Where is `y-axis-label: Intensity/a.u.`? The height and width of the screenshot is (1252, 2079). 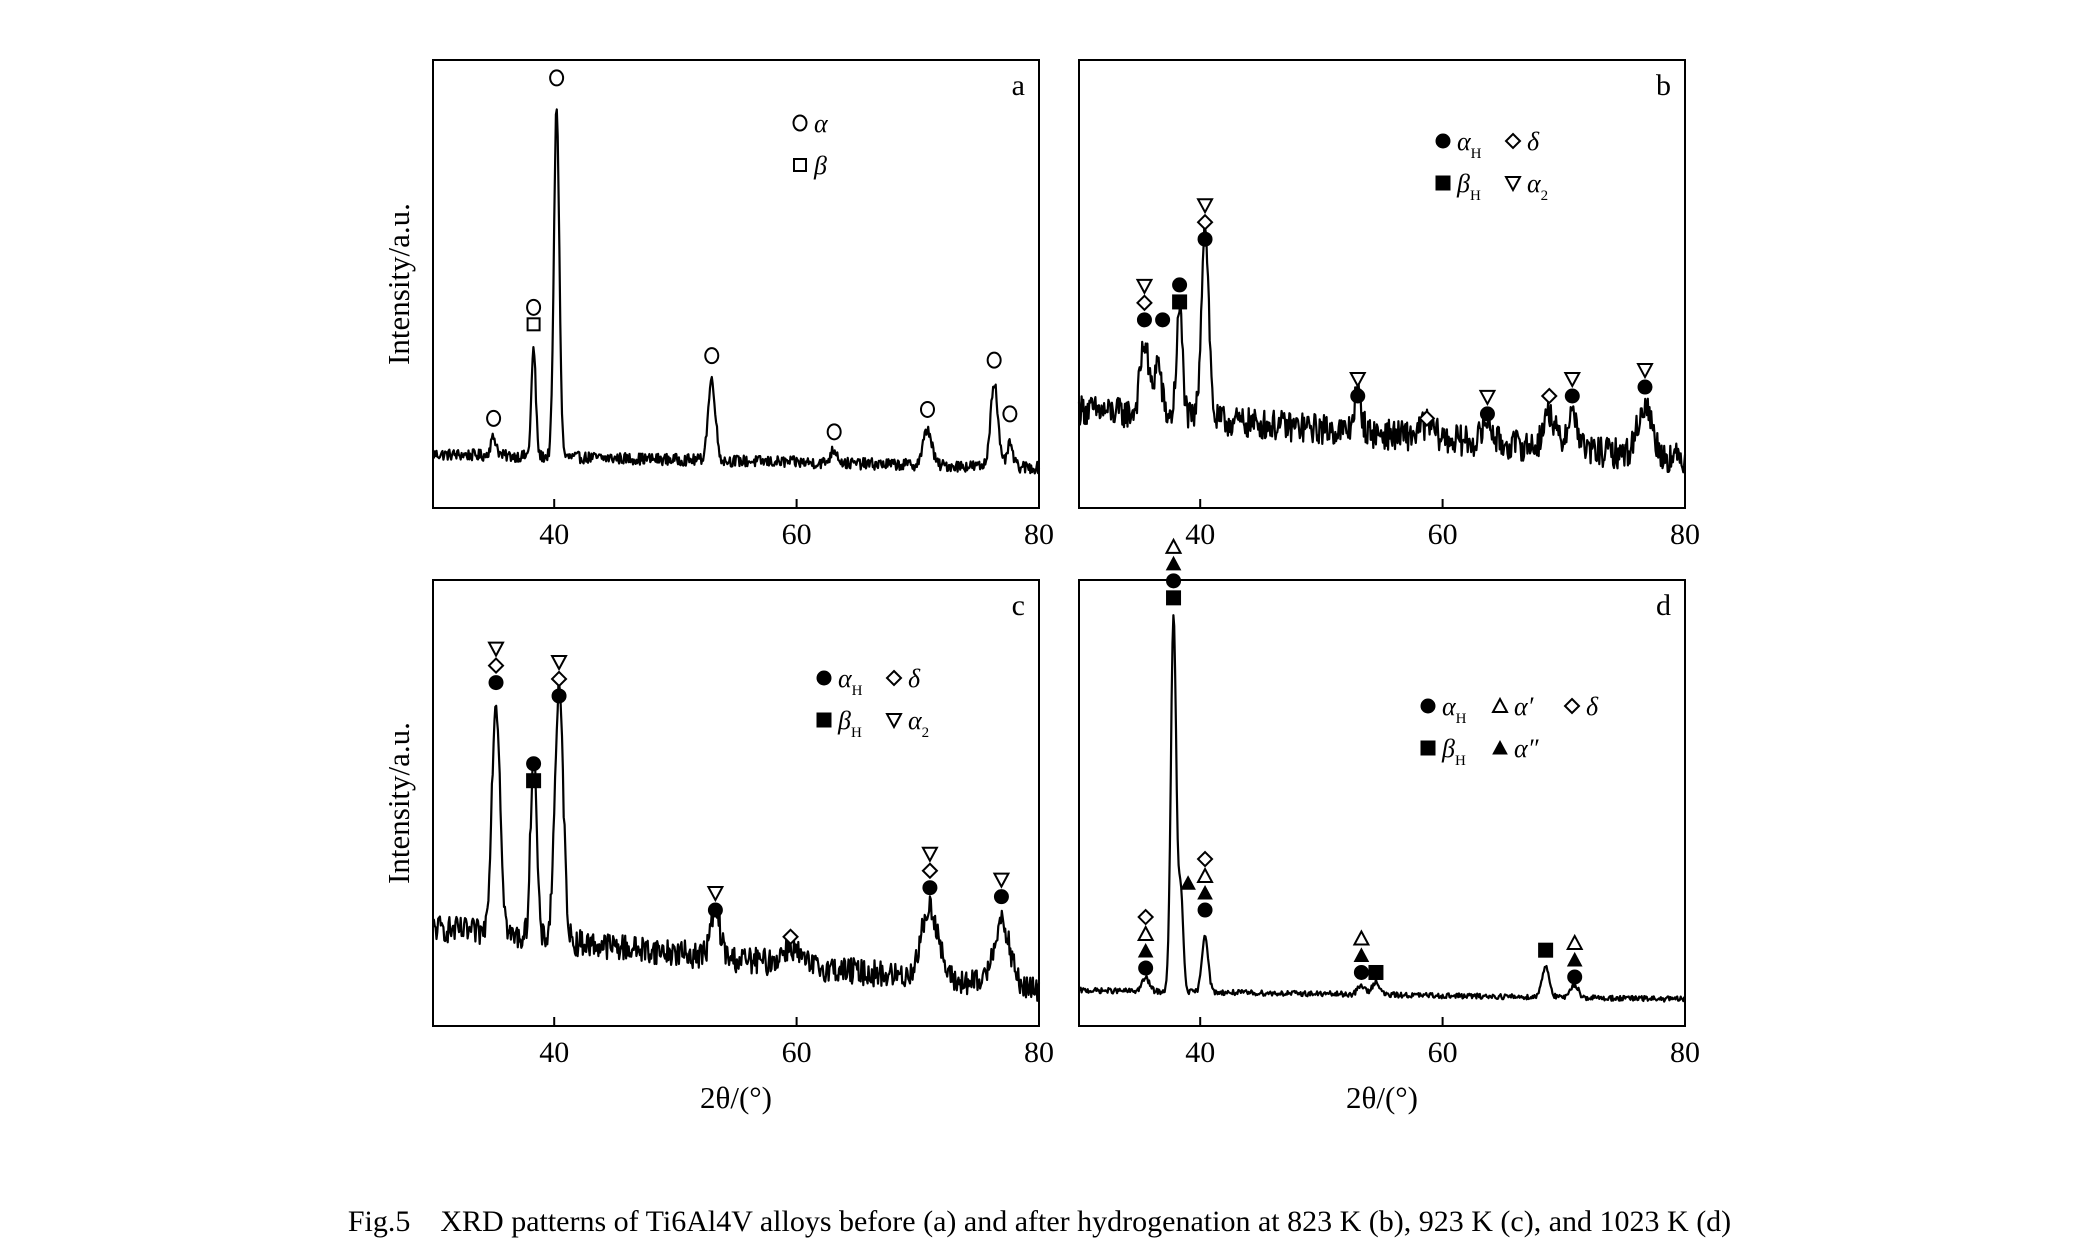 y-axis-label: Intensity/a.u. is located at coordinates (398, 803).